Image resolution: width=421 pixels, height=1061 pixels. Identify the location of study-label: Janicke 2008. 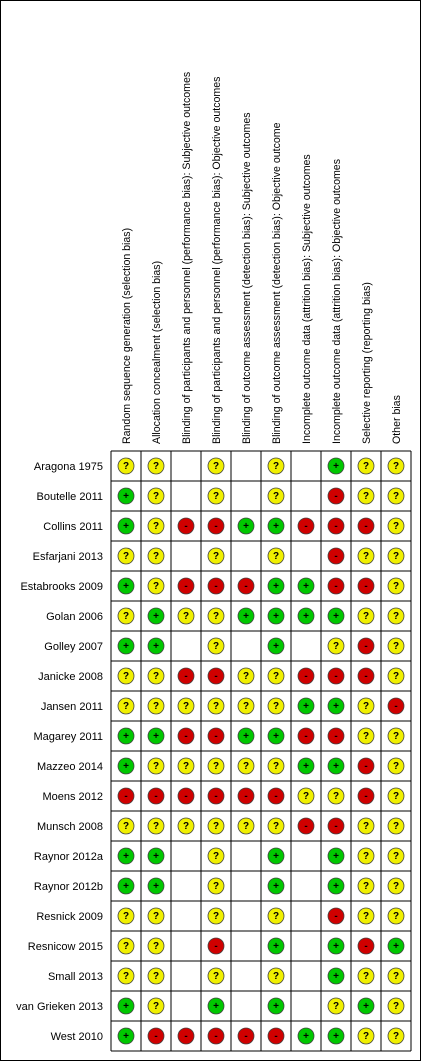
(70, 677).